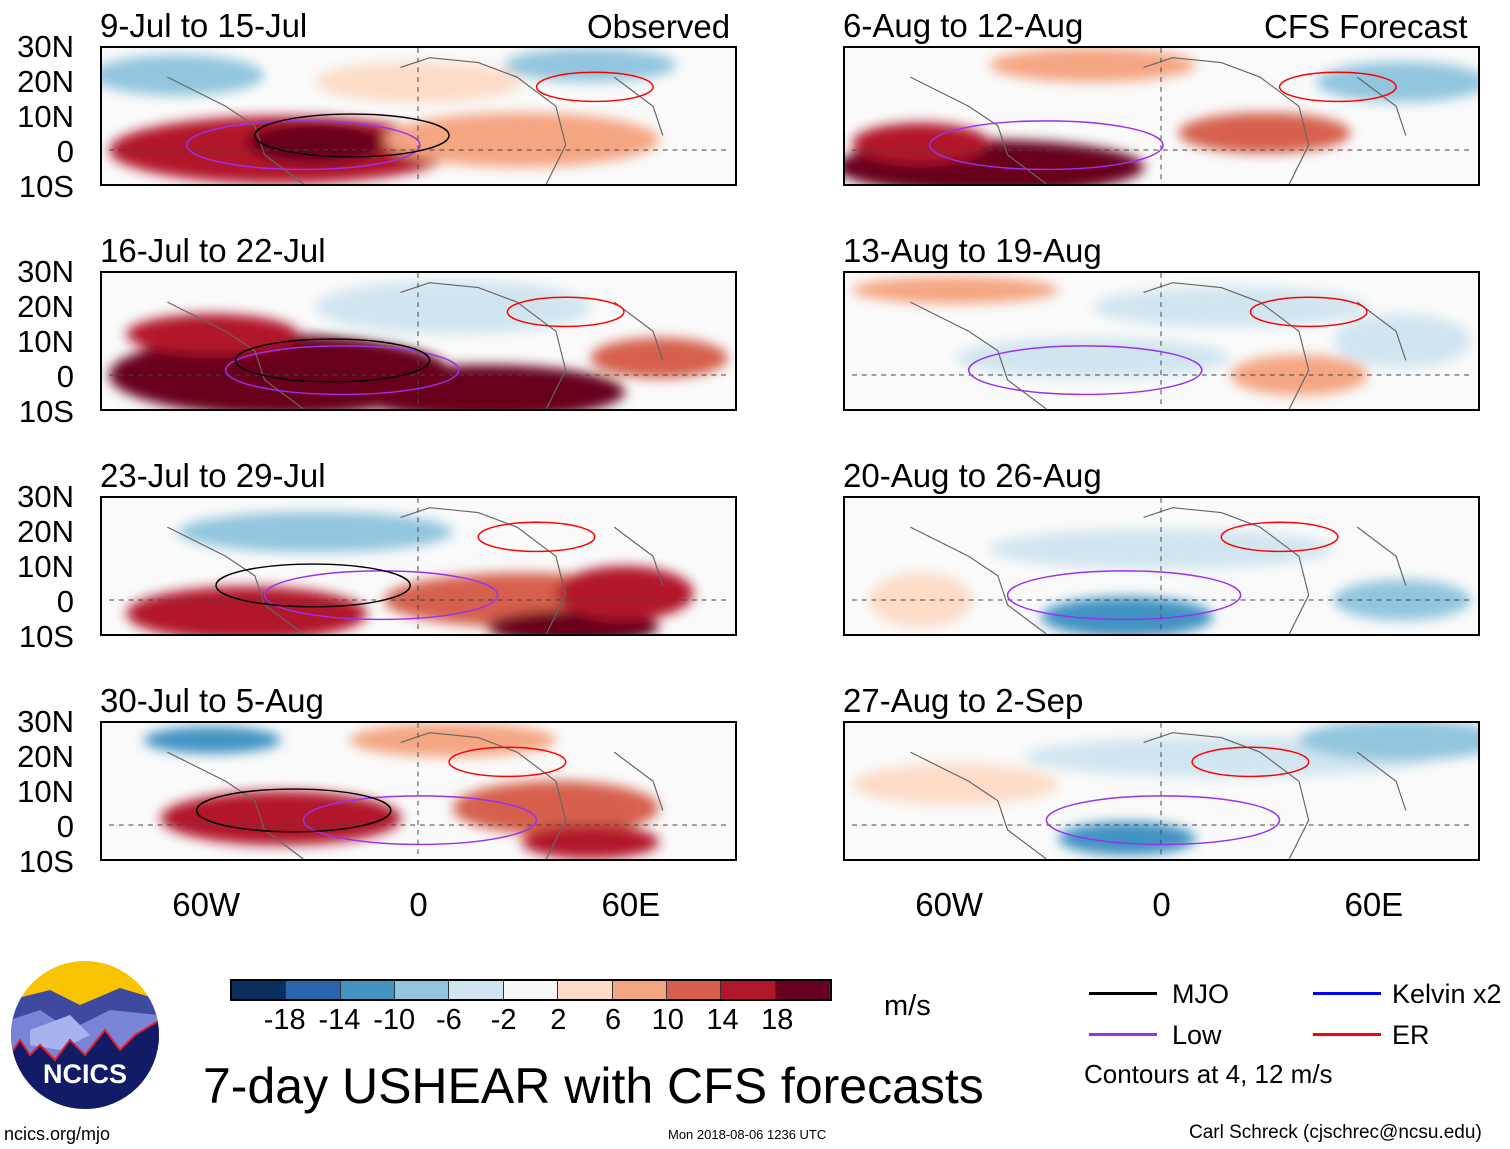 This screenshot has height=1149, width=1510. What do you see at coordinates (213, 475) in the screenshot?
I see `panel-title: 23-Jul to 29-Jul` at bounding box center [213, 475].